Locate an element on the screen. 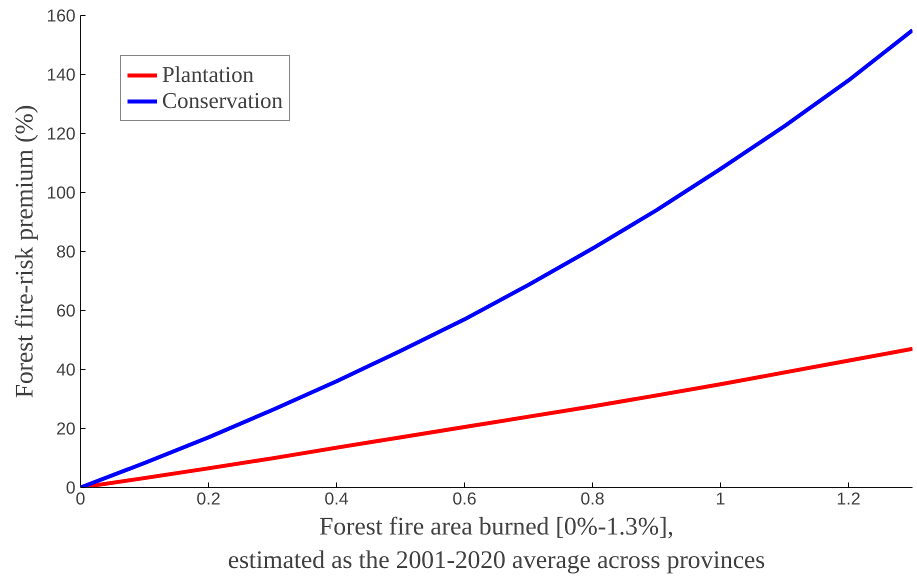  y-tick-label: 40 is located at coordinates (66, 370).